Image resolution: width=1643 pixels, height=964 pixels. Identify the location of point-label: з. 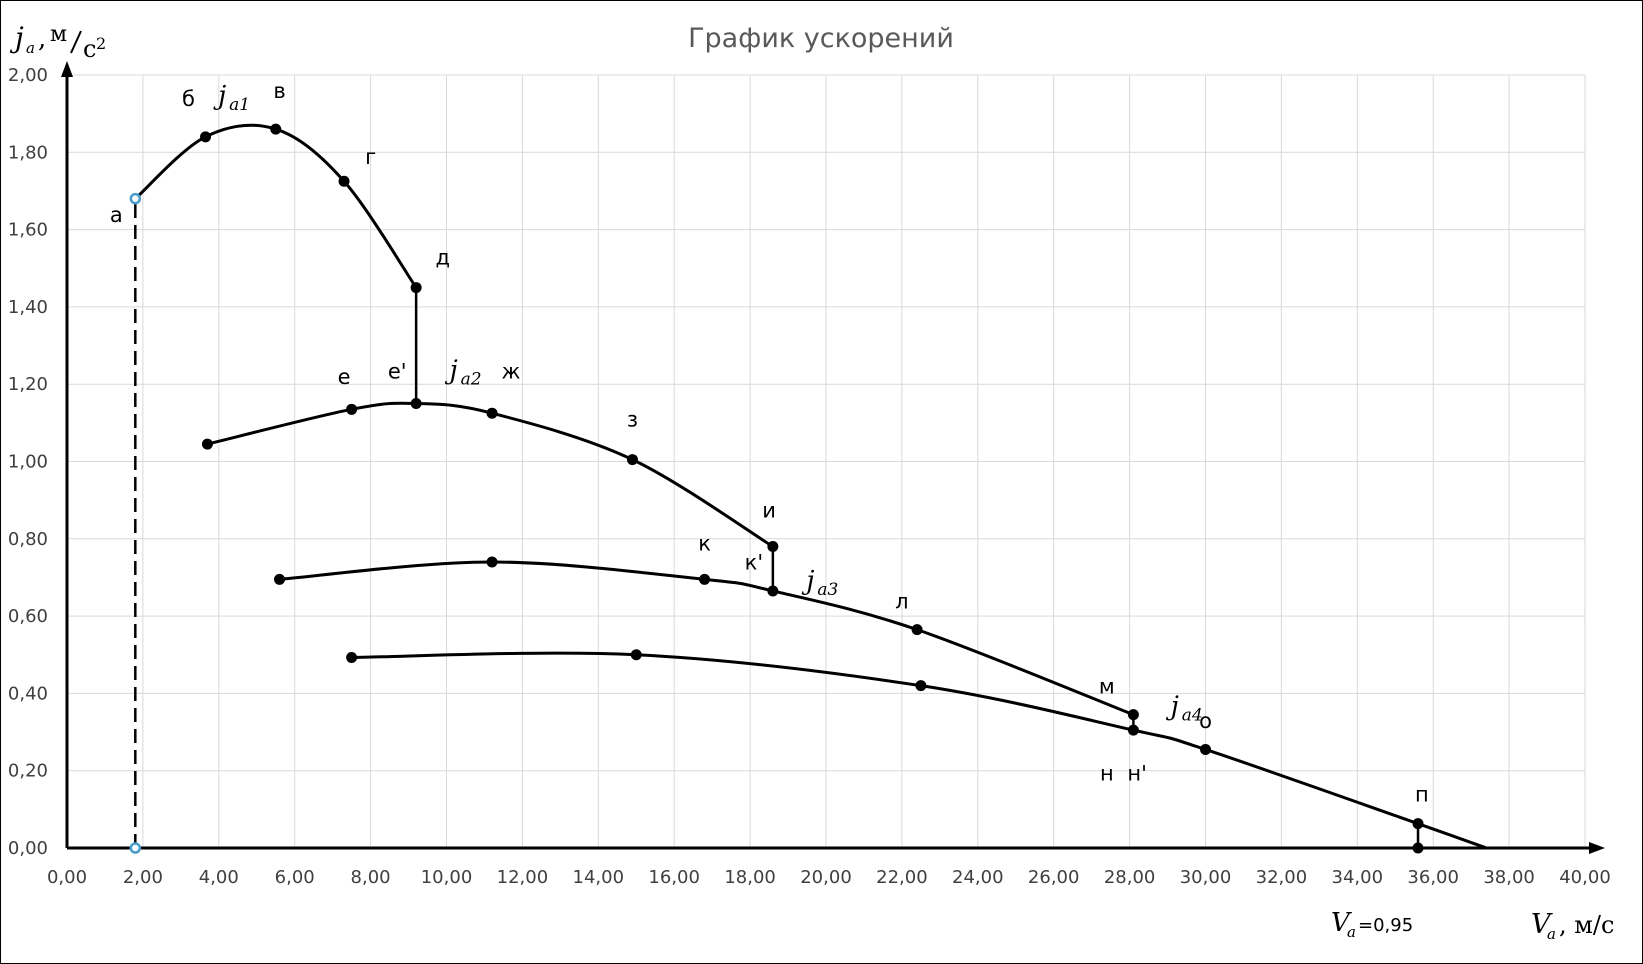
(632, 420).